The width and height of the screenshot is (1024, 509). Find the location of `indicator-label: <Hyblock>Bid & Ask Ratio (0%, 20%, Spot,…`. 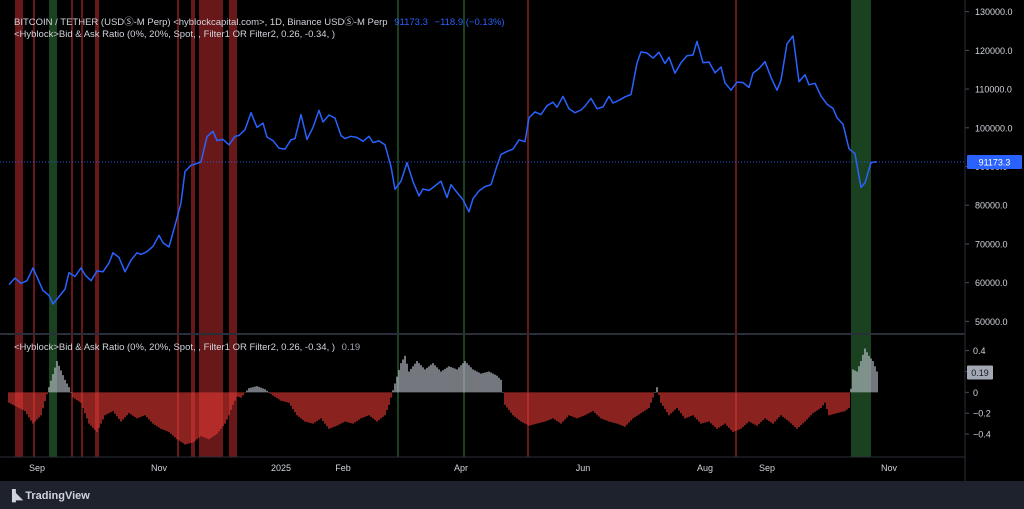

indicator-label: <Hyblock>Bid & Ask Ratio (0%, 20%, Spot,… is located at coordinates (175, 347).